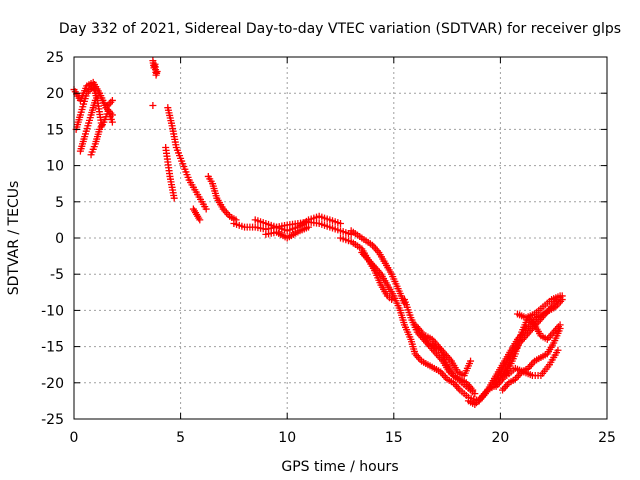 The width and height of the screenshot is (640, 480). I want to click on x-tick-label: 10, so click(287, 438).